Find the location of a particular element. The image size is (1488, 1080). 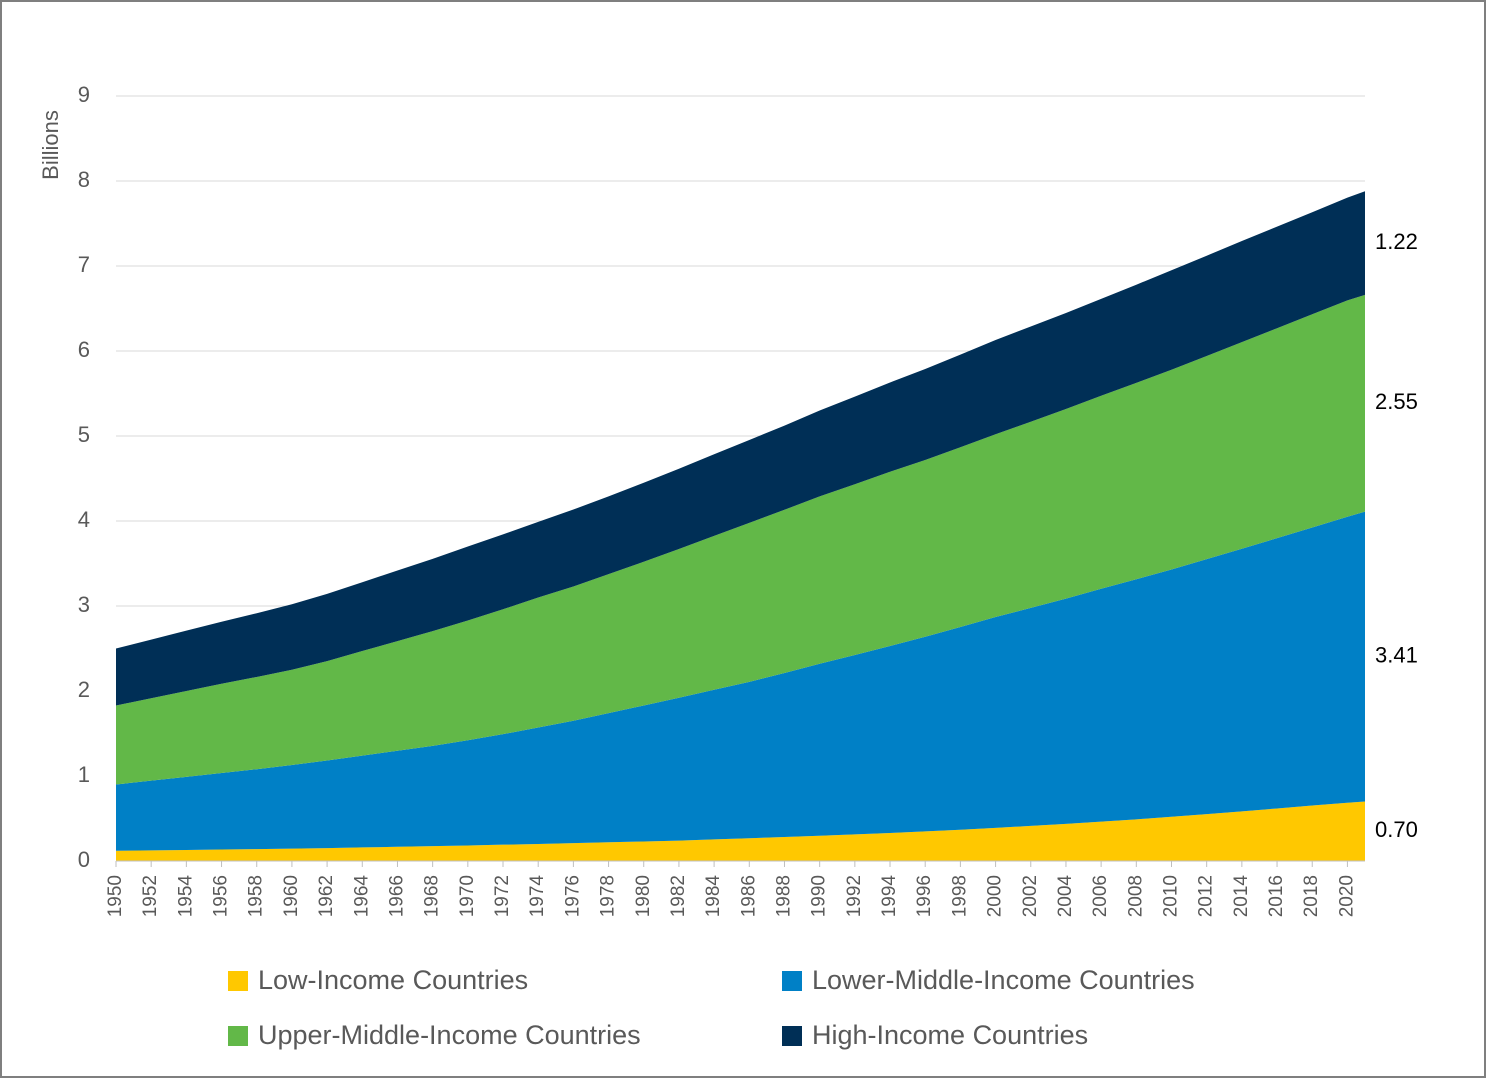

x-tick-label: 2016 is located at coordinates (1276, 896).